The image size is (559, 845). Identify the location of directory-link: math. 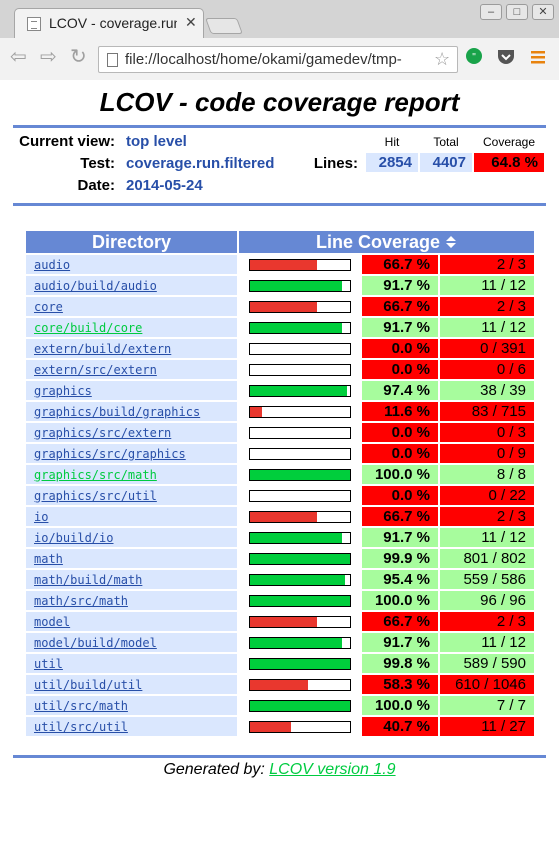
(48, 558).